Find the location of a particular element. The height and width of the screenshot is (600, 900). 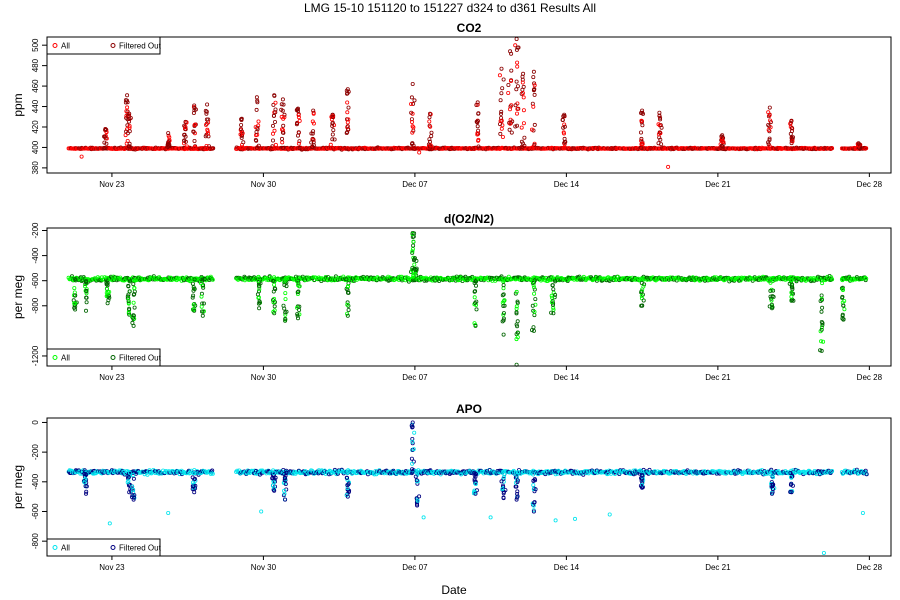

x-tick-label: Dec 28 is located at coordinates (870, 377).